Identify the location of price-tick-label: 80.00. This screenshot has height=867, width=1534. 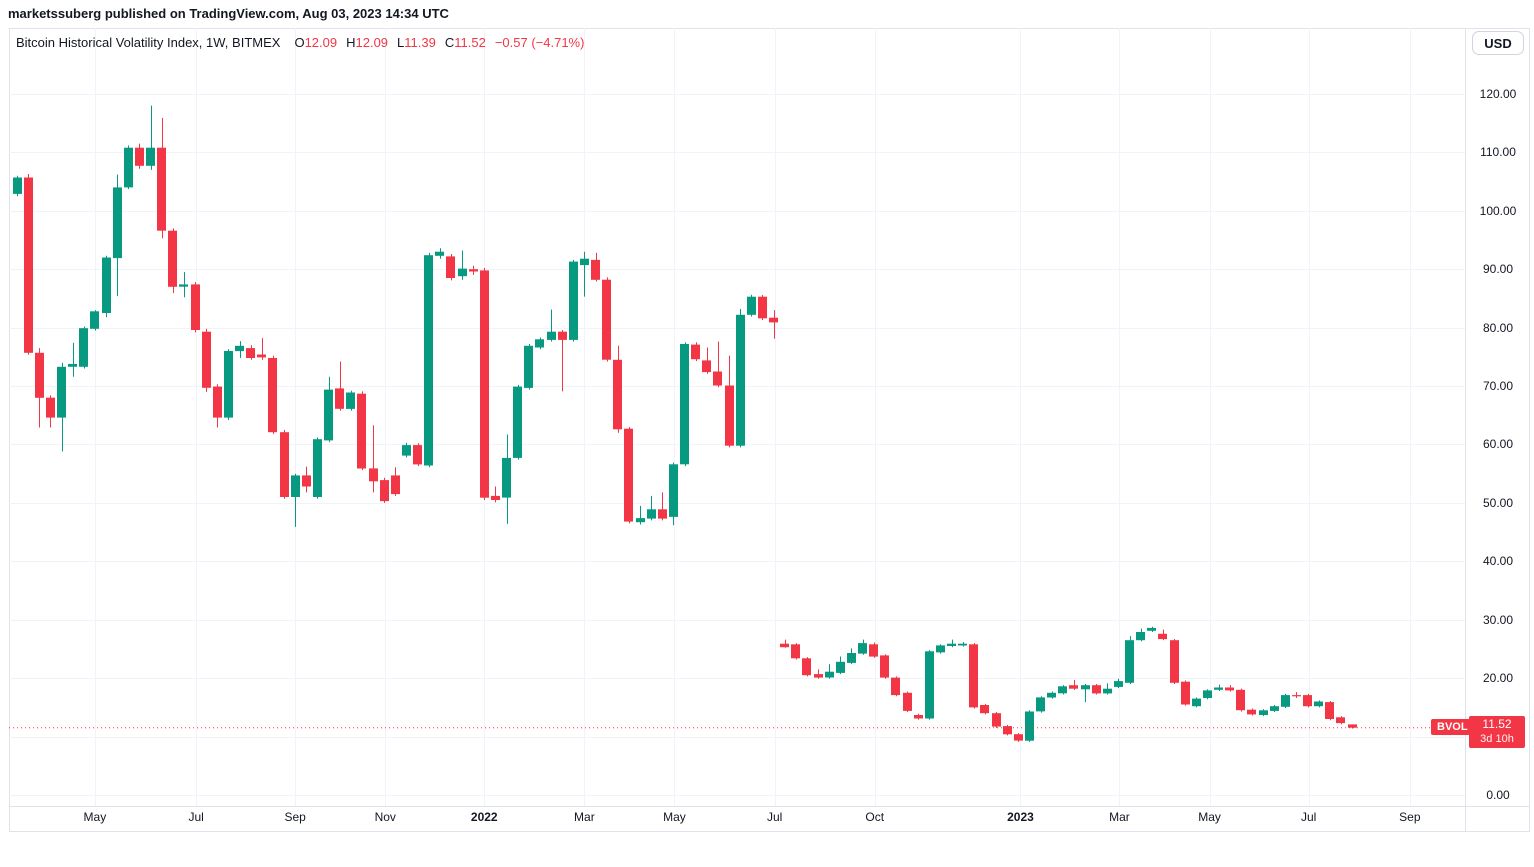
(1498, 327).